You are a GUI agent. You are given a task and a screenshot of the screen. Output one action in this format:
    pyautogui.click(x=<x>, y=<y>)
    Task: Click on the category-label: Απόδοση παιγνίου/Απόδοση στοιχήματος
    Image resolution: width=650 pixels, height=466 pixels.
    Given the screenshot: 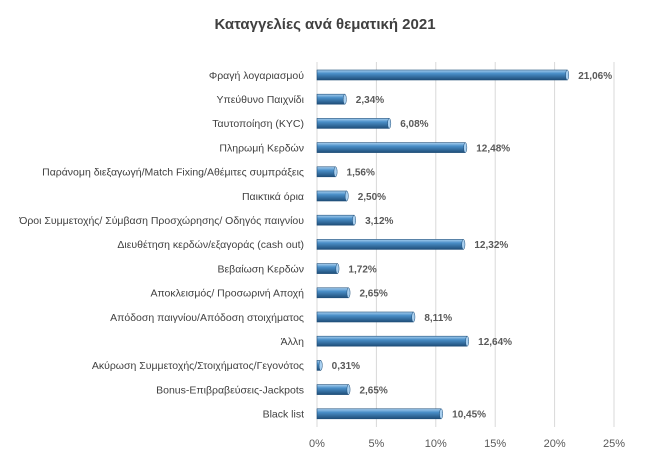 What is the action you would take?
    pyautogui.click(x=207, y=318)
    